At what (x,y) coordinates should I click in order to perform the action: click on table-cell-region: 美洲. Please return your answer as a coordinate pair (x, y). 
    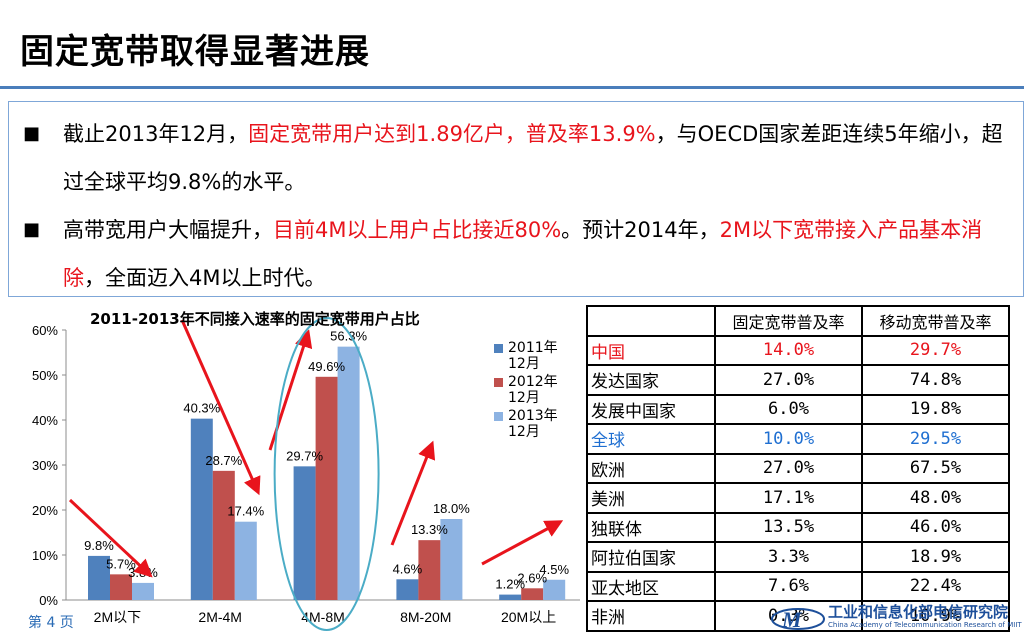
    Looking at the image, I should click on (651, 498).